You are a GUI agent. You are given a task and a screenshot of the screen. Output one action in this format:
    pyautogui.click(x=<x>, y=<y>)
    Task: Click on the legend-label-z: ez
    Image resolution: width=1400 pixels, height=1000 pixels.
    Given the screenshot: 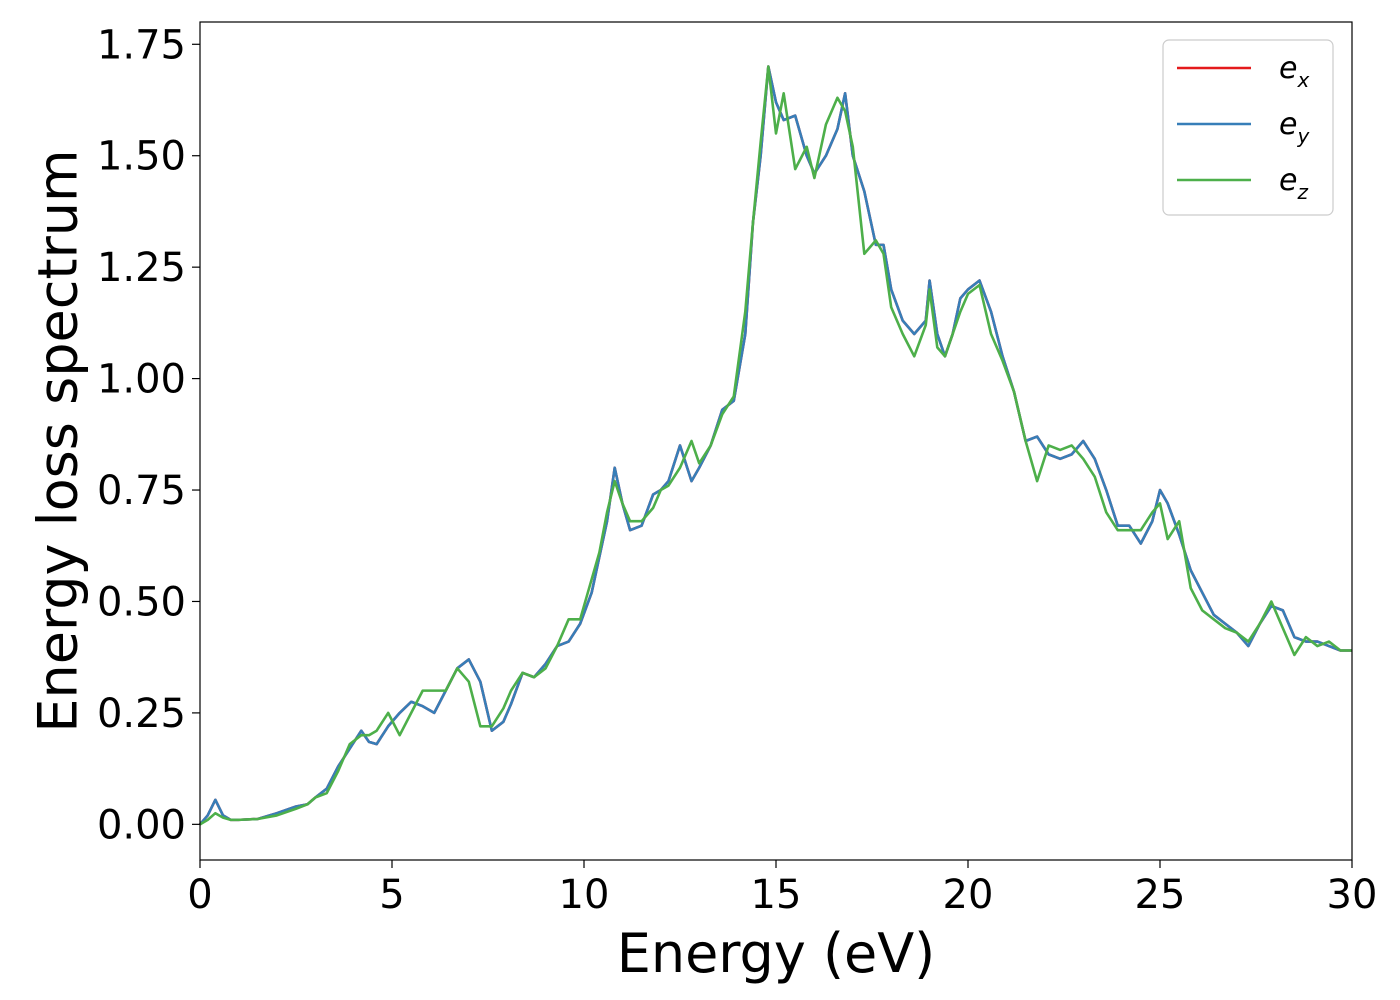 What is the action you would take?
    pyautogui.click(x=1293, y=183)
    